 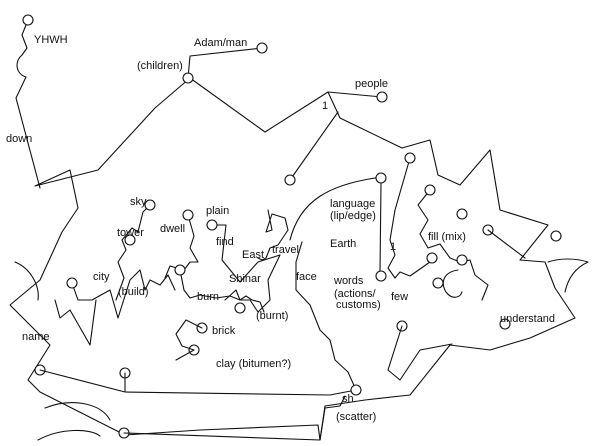 I want to click on language-curve, so click(x=332, y=209).